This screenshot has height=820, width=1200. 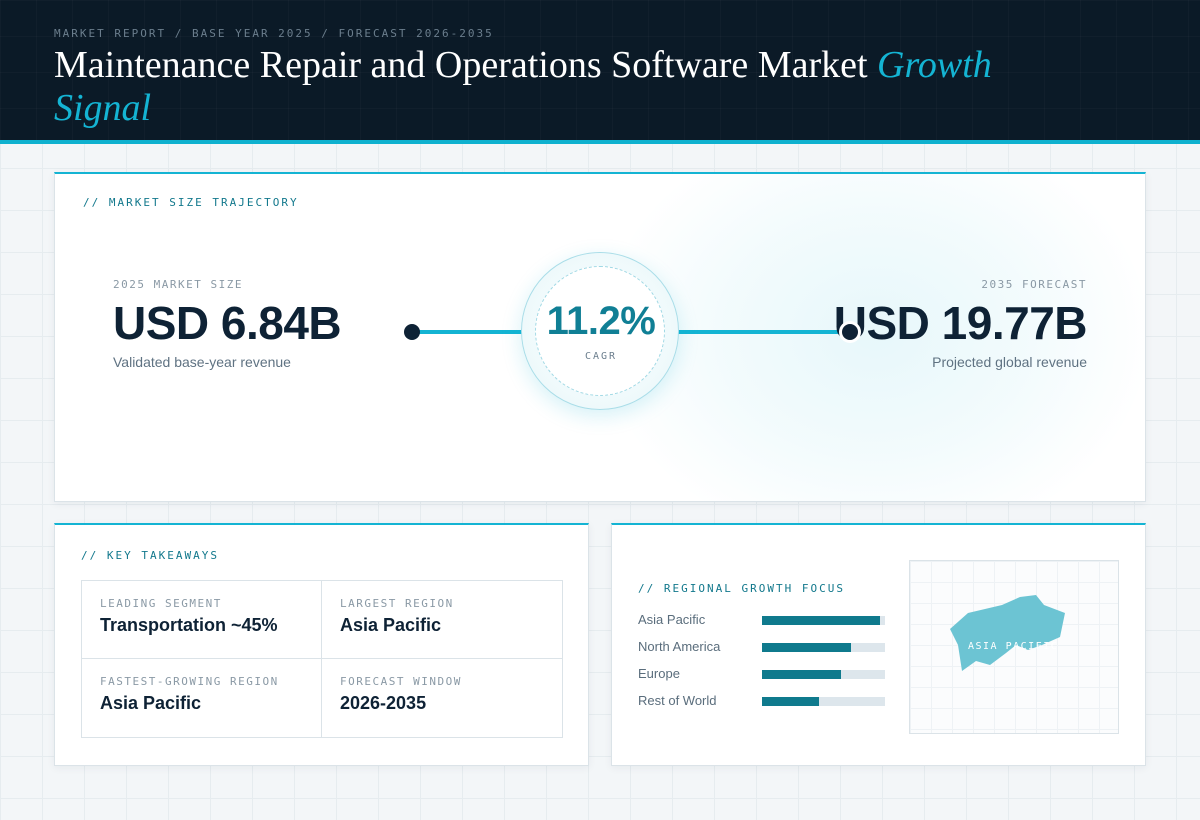 I want to click on takeaway-value: 2026-2035, so click(x=383, y=703).